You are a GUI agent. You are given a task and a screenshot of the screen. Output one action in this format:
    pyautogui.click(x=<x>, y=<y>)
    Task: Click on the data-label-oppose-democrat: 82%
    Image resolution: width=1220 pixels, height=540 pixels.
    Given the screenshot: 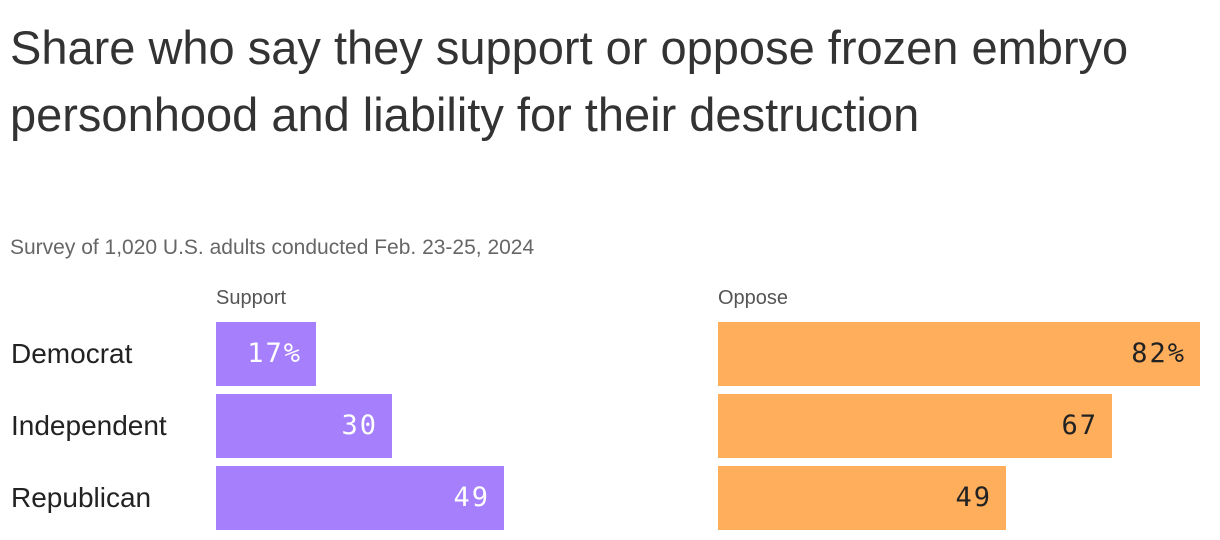 What is the action you would take?
    pyautogui.click(x=1158, y=353)
    